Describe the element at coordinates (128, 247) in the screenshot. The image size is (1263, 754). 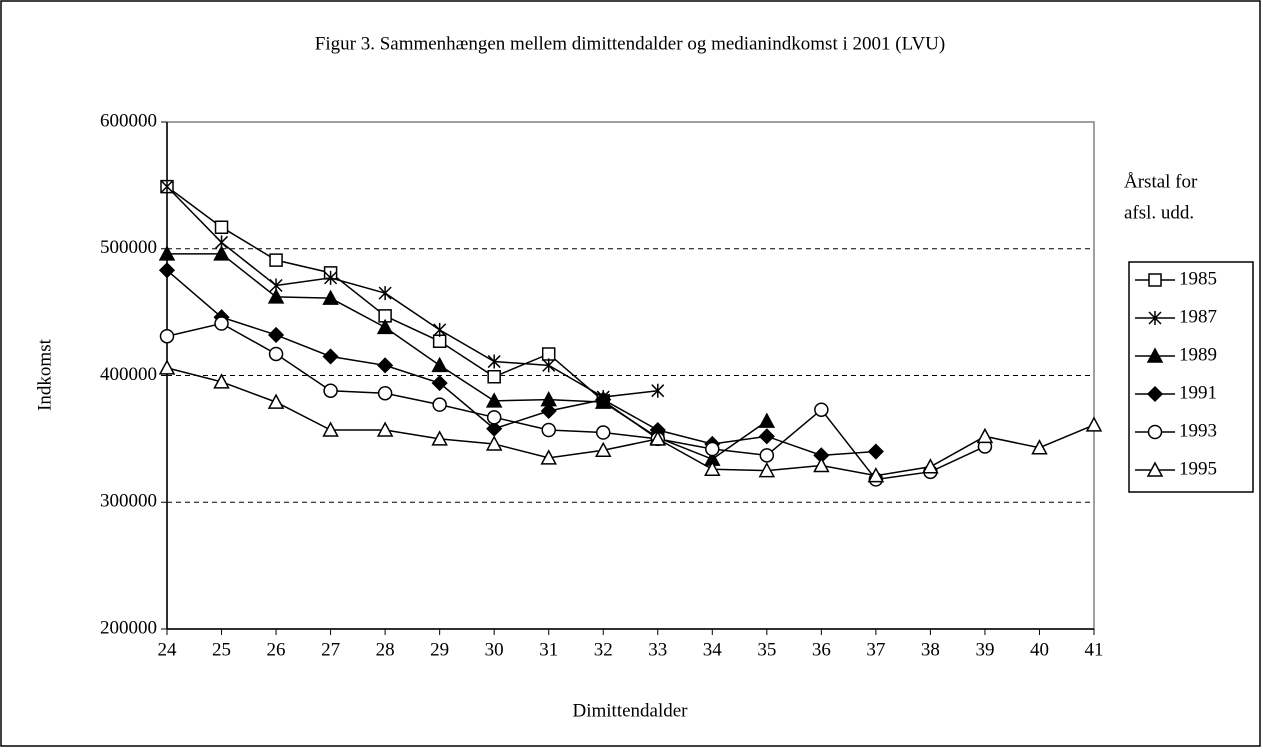
I see `y-tick-label: 500000` at that location.